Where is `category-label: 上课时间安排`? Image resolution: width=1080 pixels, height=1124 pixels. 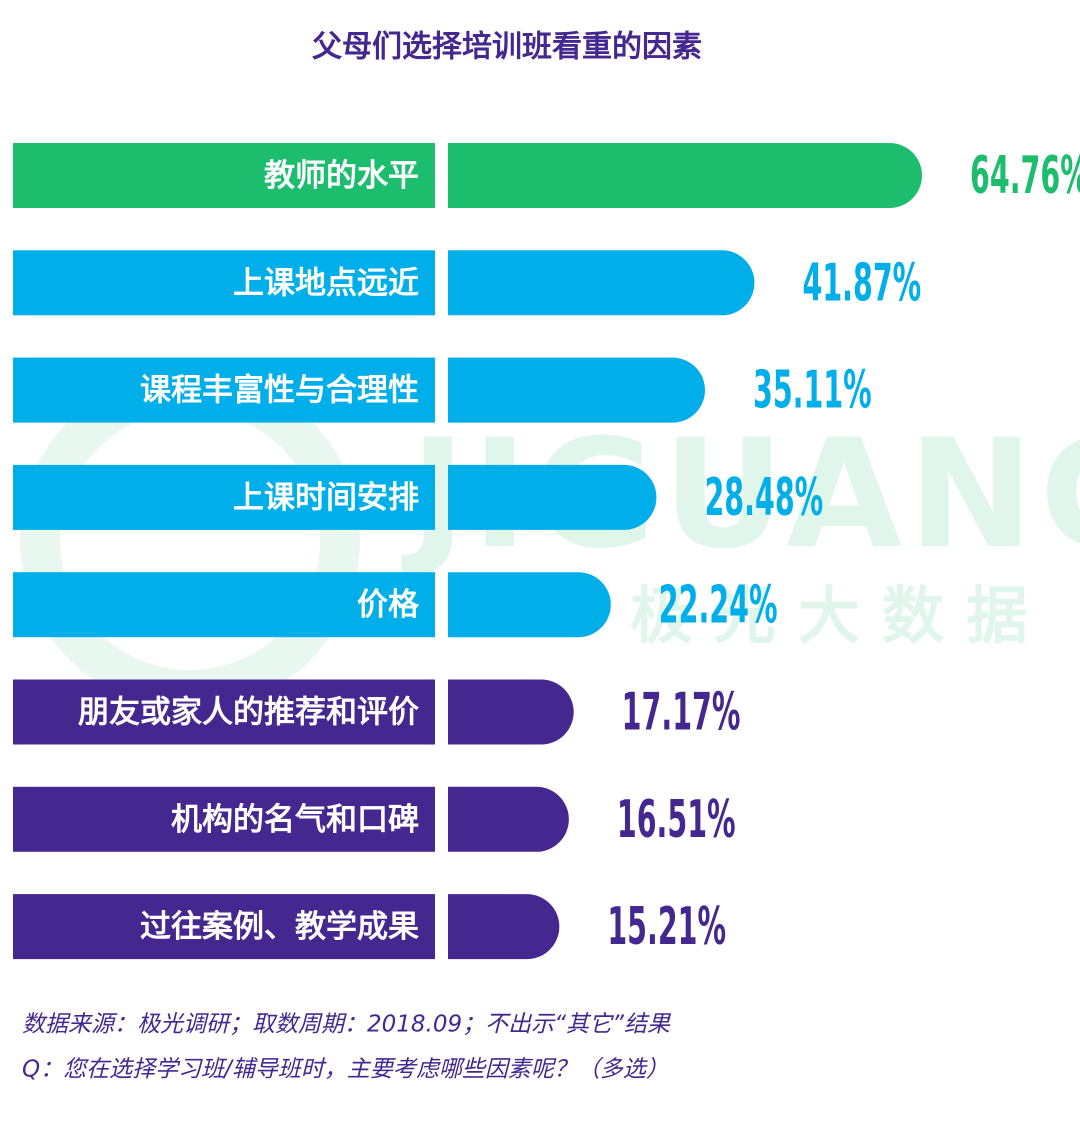
category-label: 上课时间安排 is located at coordinates (326, 498).